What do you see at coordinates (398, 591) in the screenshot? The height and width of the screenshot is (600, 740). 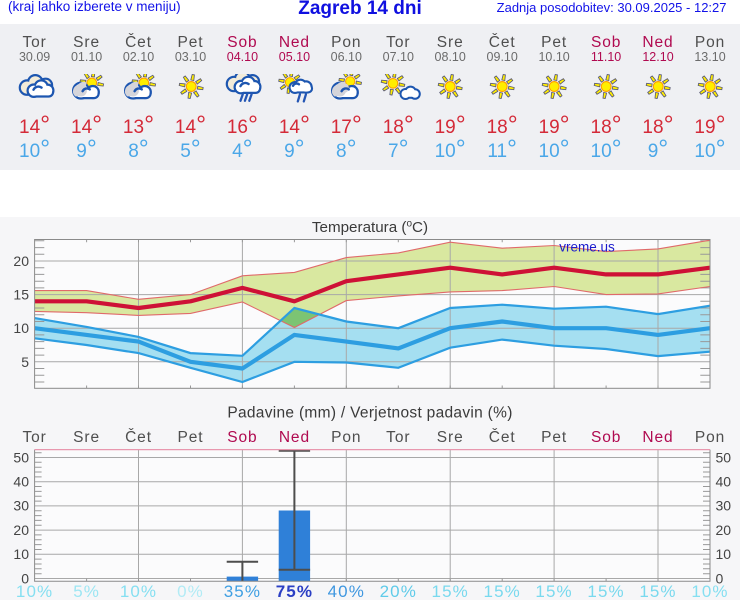 I see `svg-text: 20%` at bounding box center [398, 591].